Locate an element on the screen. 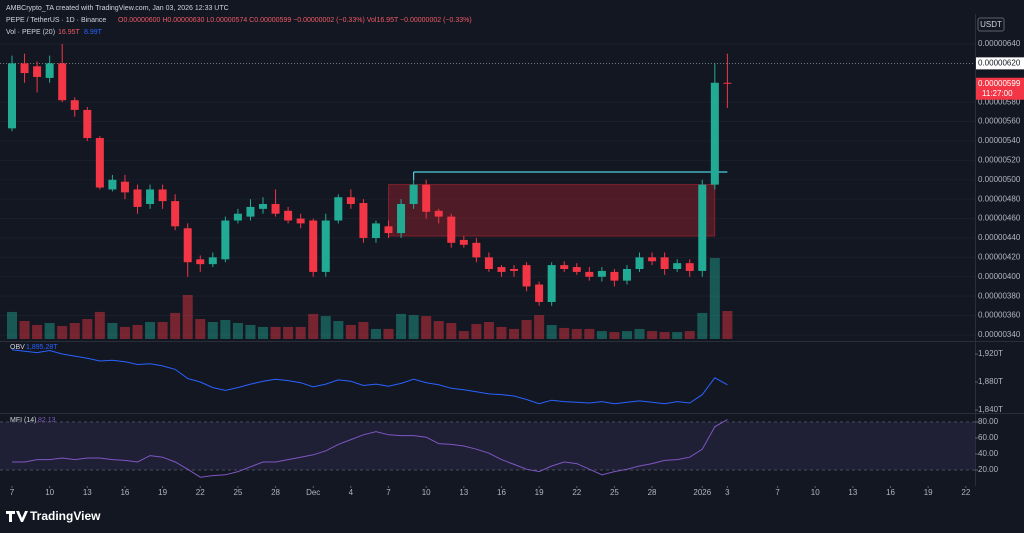 The image size is (1024, 533). obv-tick-label: 1,840T is located at coordinates (990, 409).